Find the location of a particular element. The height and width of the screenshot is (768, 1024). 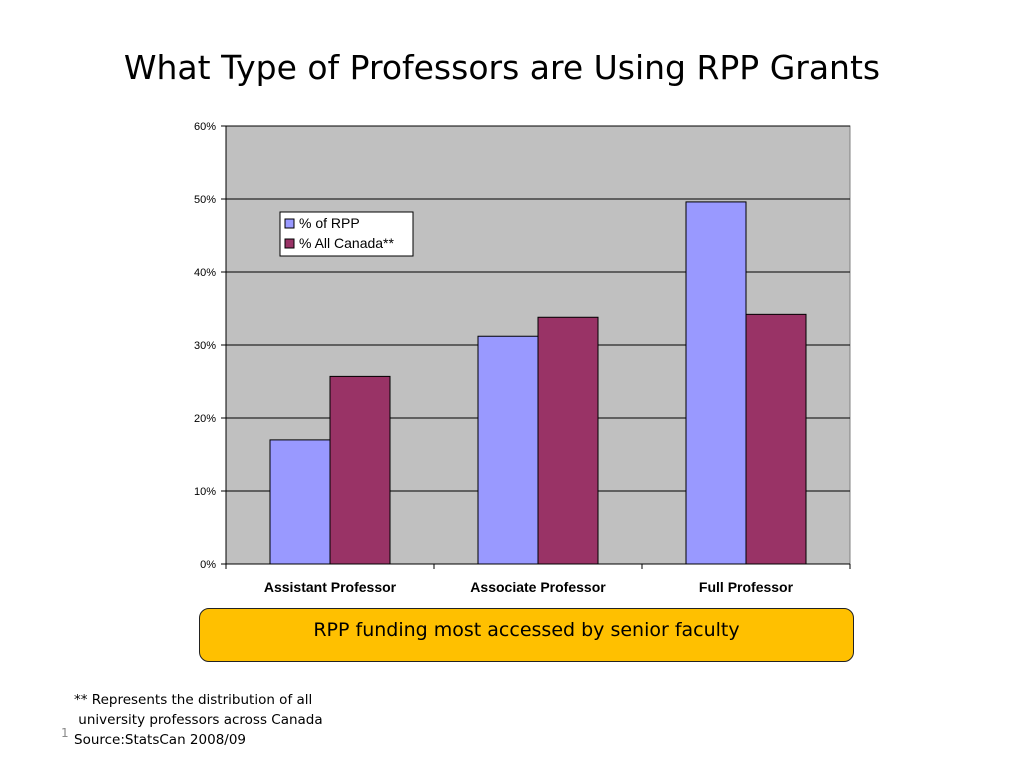

y-tick-label: 10% is located at coordinates (205, 492).